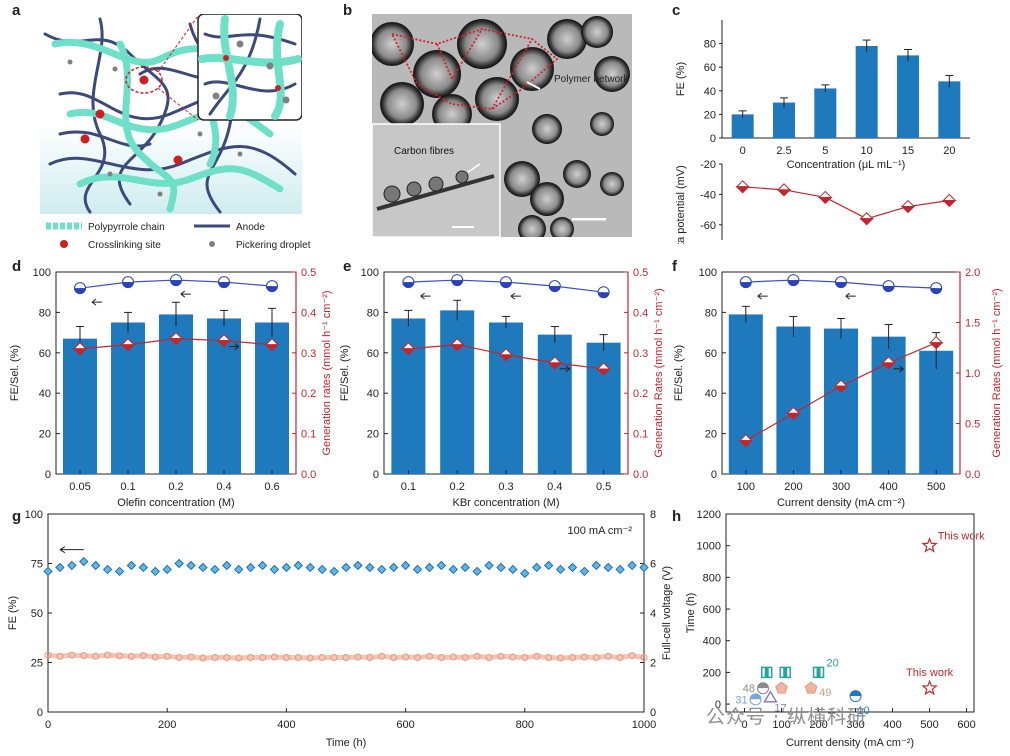  What do you see at coordinates (972, 324) in the screenshot?
I see `f-rtick-label: 1.5` at bounding box center [972, 324].